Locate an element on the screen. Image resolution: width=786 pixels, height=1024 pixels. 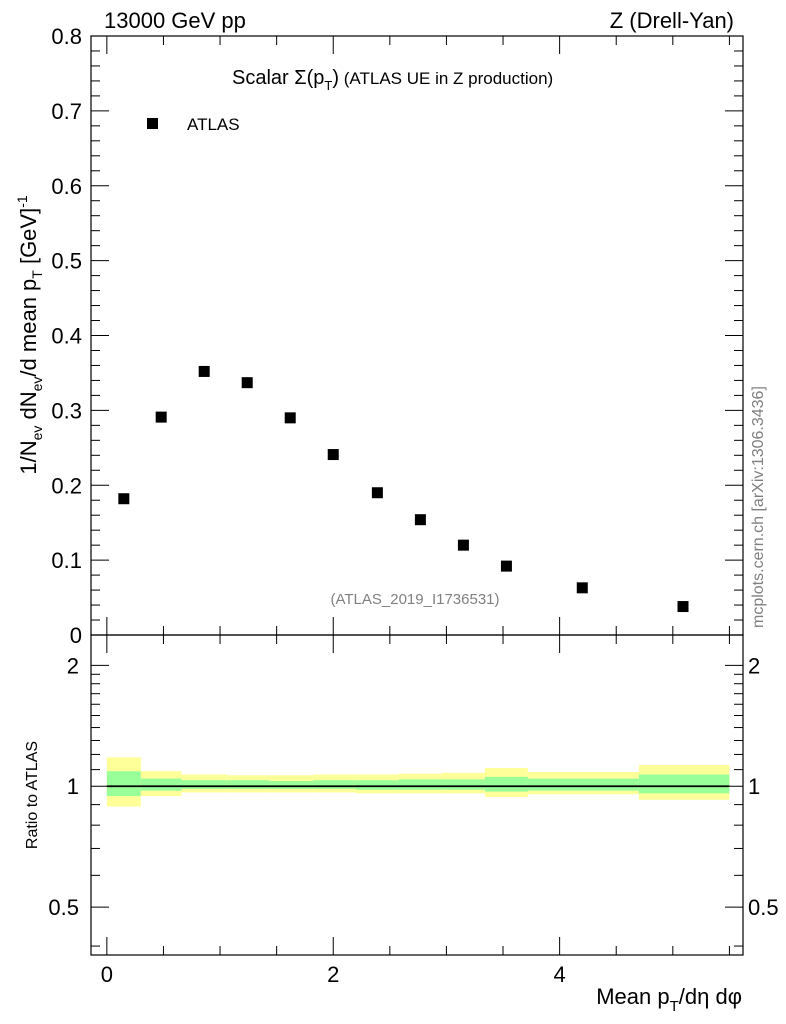
y-tick-label: 0.3 is located at coordinates (66, 410).